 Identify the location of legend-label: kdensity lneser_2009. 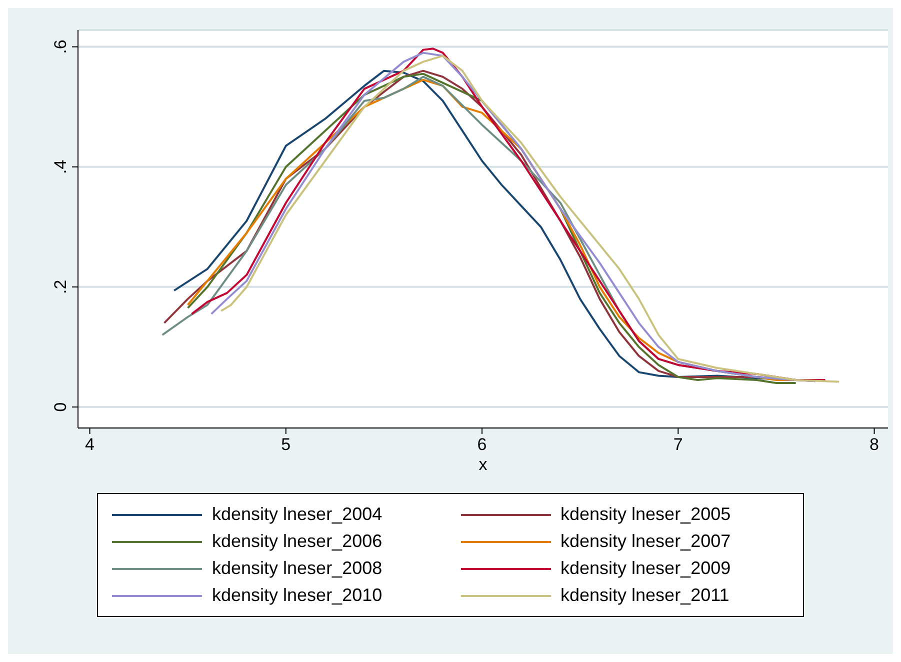
(645, 568).